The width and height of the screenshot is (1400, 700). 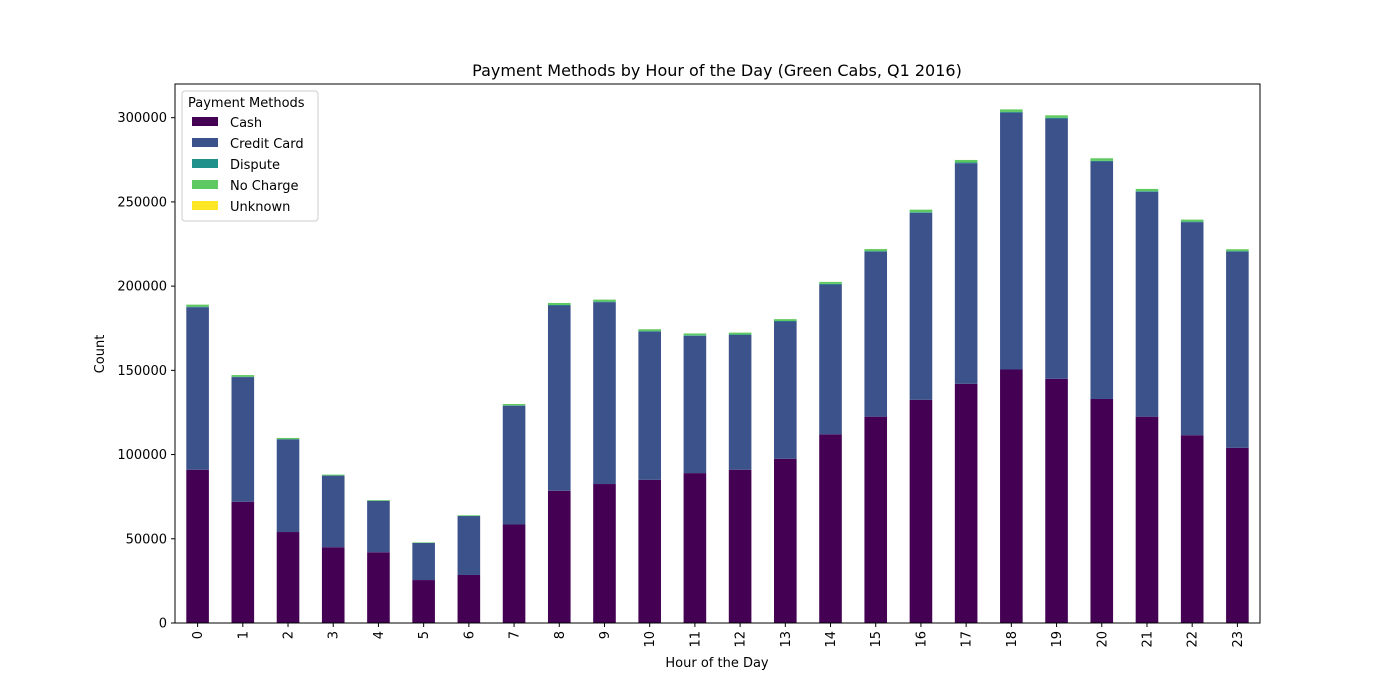 I want to click on y-tick-label: 0, so click(x=163, y=624).